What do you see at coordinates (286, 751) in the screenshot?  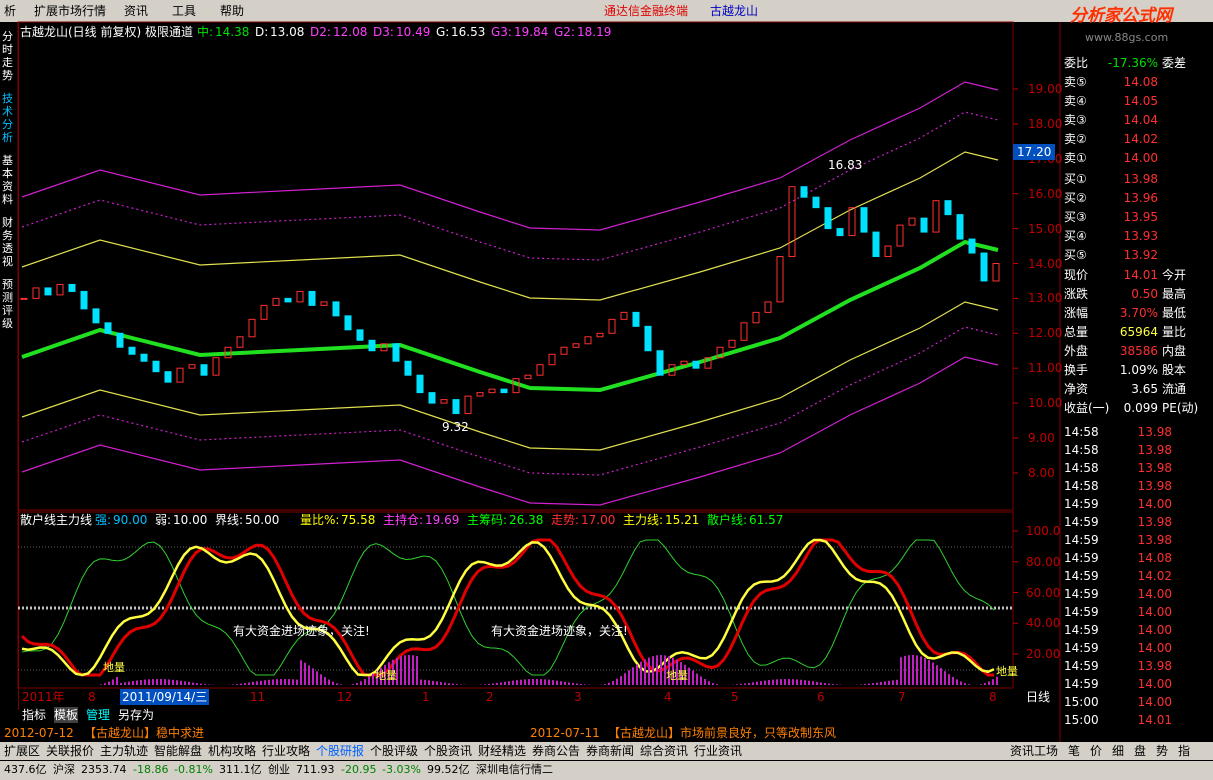 I see `bottom-tab: 行业攻略` at bounding box center [286, 751].